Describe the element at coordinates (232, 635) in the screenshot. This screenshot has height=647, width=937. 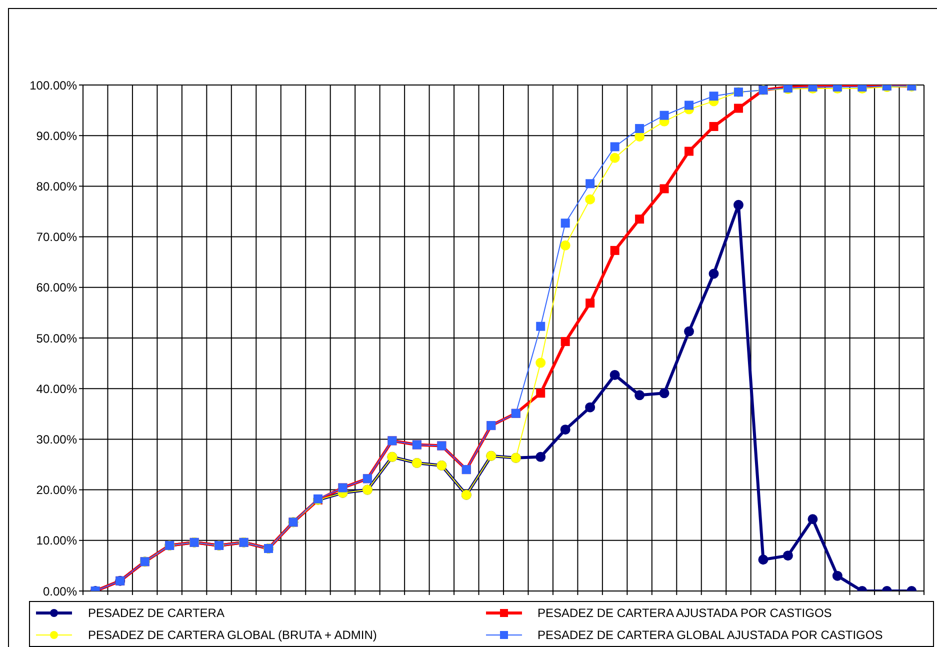
I see `legend-label: PESADEZ DE CARTERA GLOBAL (BRUTA + ADMIN)` at that location.